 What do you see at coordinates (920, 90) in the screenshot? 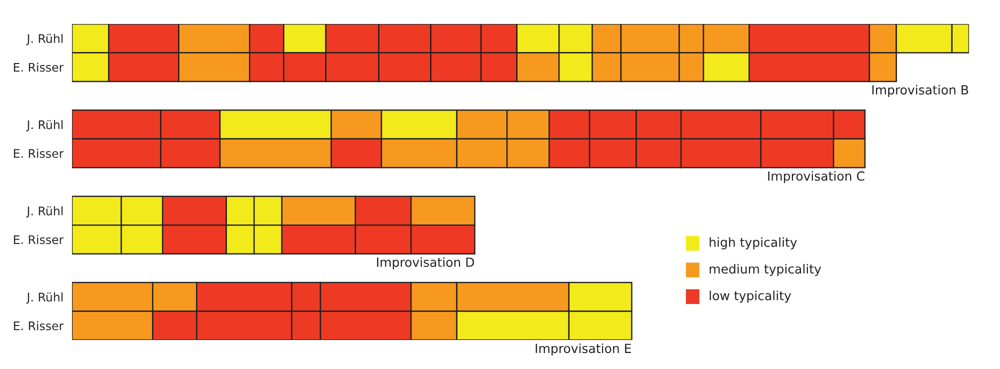
I see `annotation: Improvisation B` at bounding box center [920, 90].